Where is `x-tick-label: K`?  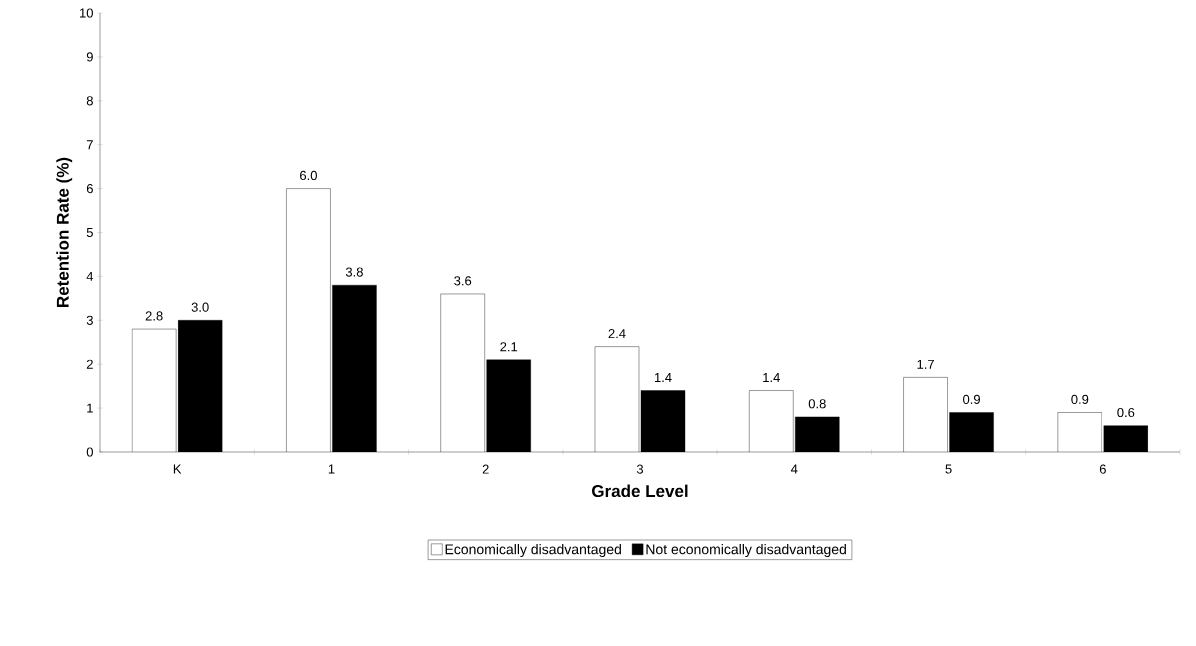 x-tick-label: K is located at coordinates (177, 469).